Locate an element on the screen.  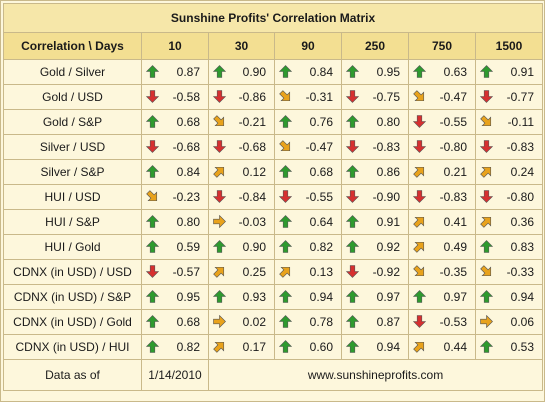
correlation-cell: 0.02 is located at coordinates (241, 322).